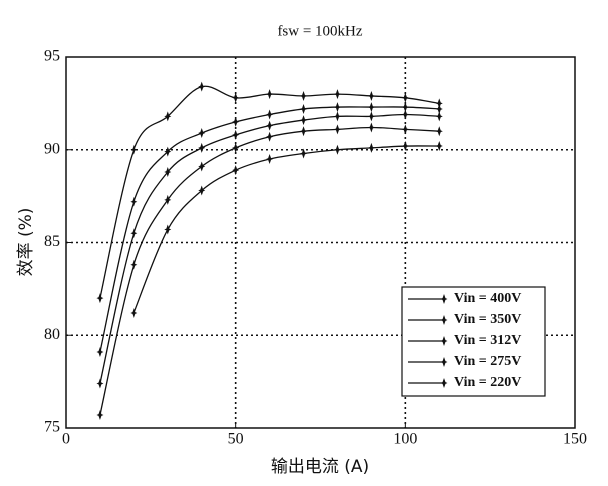  I want to click on y-tick-label: 80, so click(52, 334).